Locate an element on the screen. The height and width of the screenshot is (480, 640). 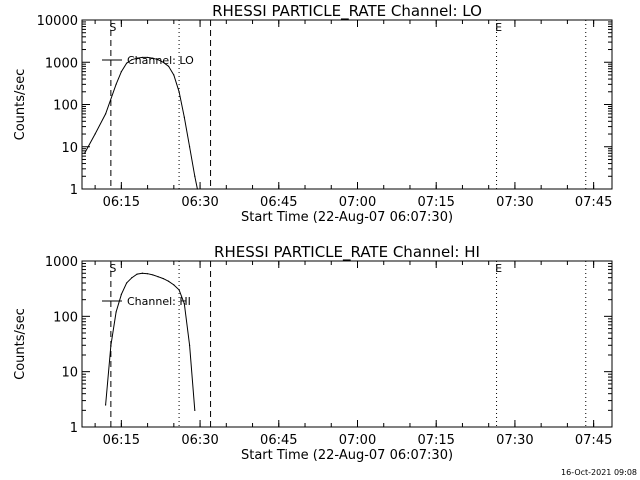
y-tick-label: 10000 is located at coordinates (57, 21).